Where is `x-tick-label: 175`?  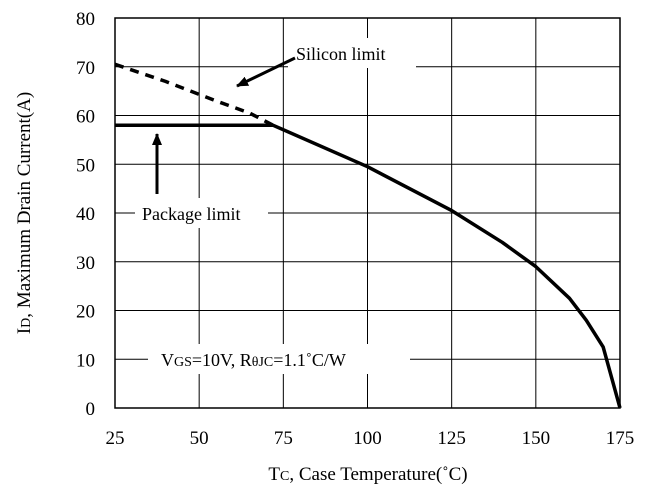
x-tick-label: 175 is located at coordinates (620, 438).